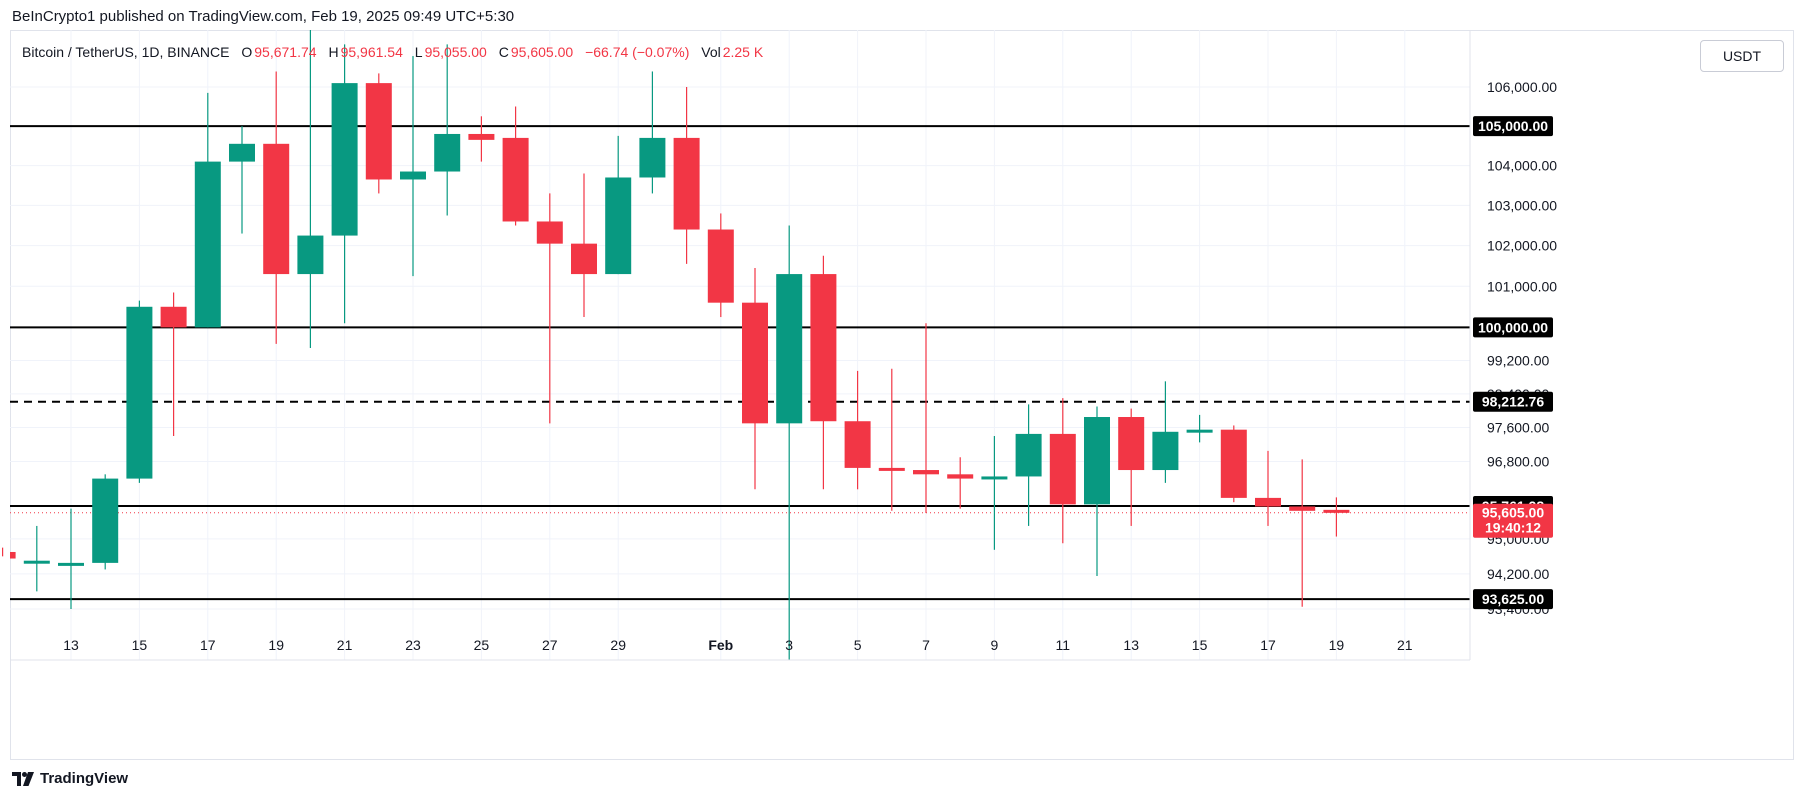 The height and width of the screenshot is (803, 1804). I want to click on footer: TradingView, so click(70, 778).